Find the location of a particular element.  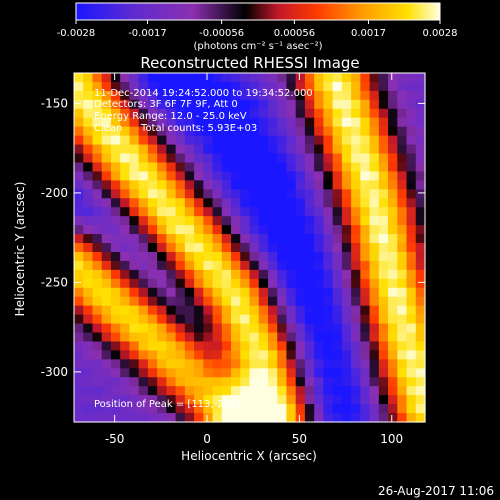

annotation-energy: Energy Range: 12.0 - 25.0 keV is located at coordinates (170, 116).